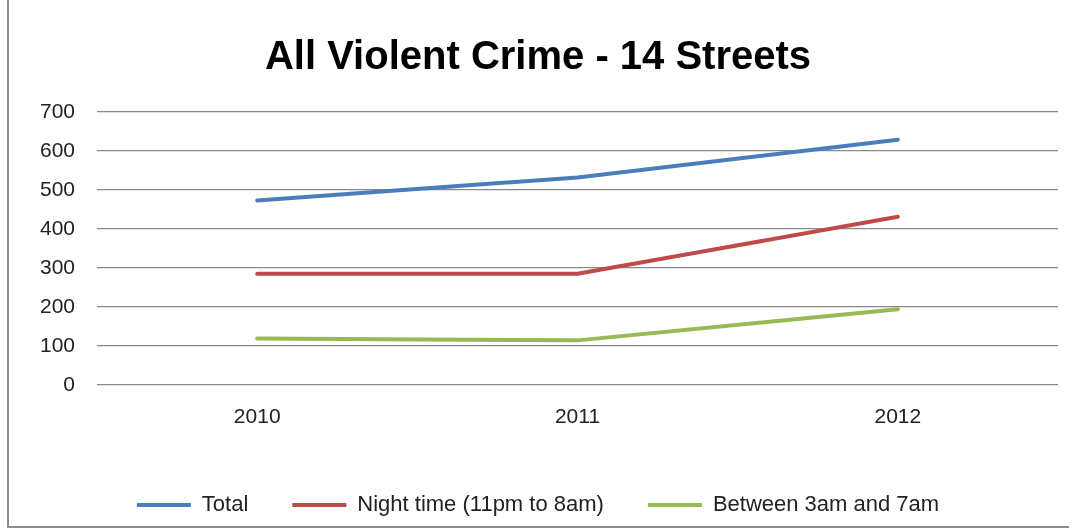 The height and width of the screenshot is (530, 1072). I want to click on y-tick-label: 200, so click(57, 305).